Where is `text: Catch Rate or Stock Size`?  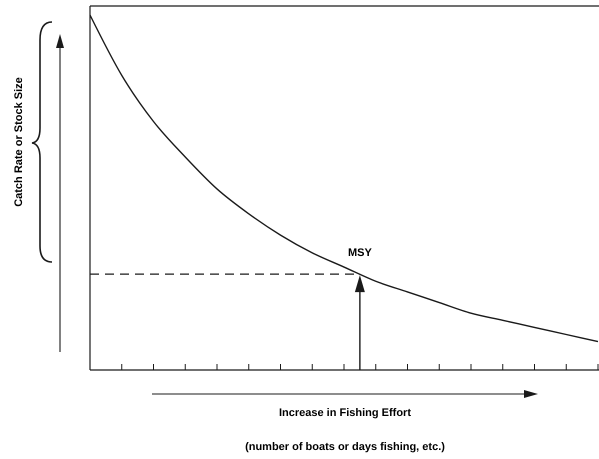
text: Catch Rate or Stock Size is located at coordinates (19, 142).